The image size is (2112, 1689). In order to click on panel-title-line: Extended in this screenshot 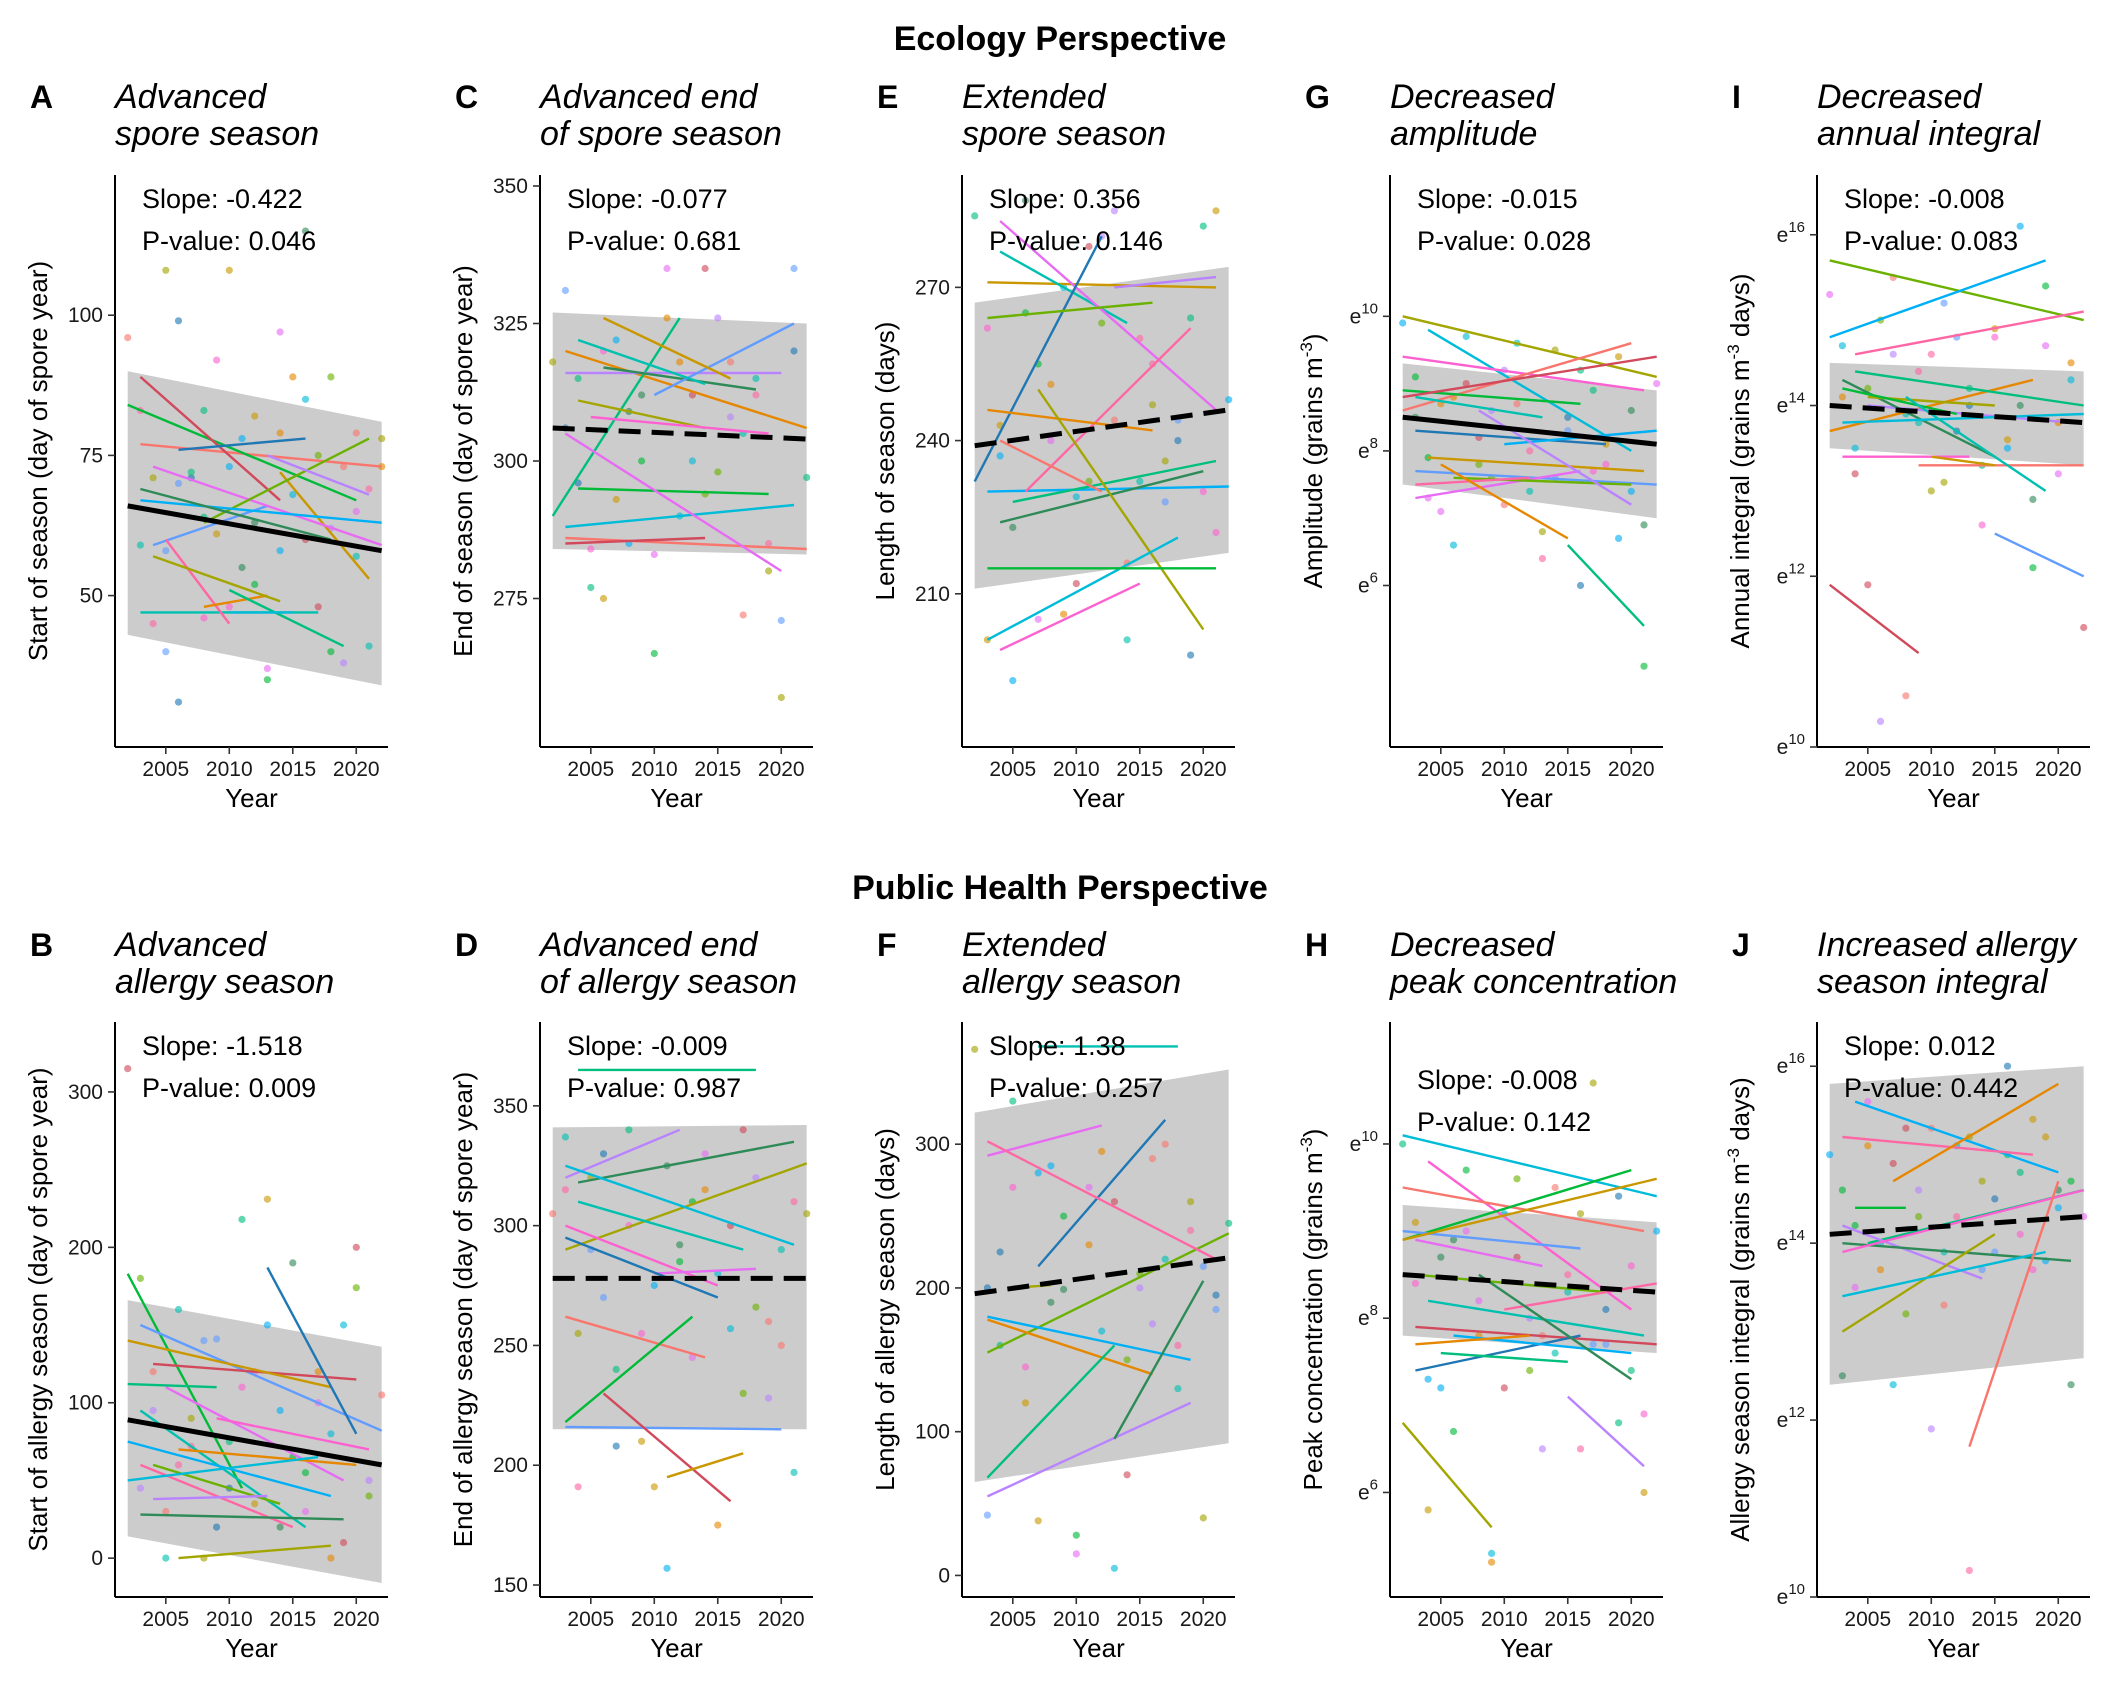, I will do `click(1034, 97)`.